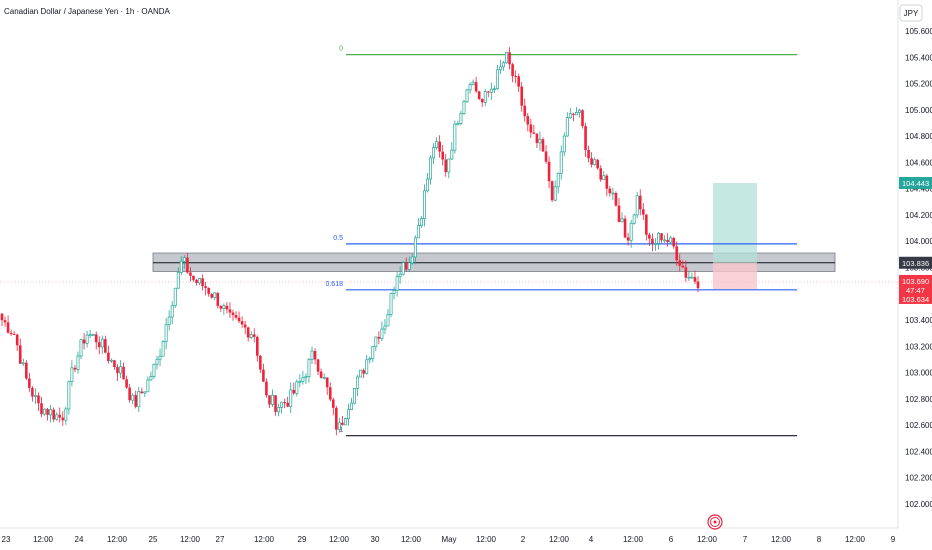 This screenshot has height=550, width=932. I want to click on target-price-badge: 104.443, so click(915, 183).